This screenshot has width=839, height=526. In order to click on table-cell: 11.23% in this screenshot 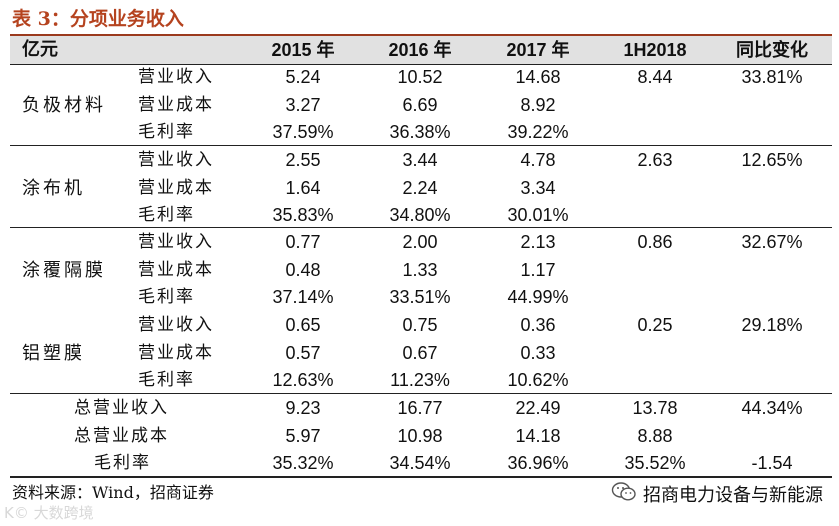, I will do `click(420, 380)`.